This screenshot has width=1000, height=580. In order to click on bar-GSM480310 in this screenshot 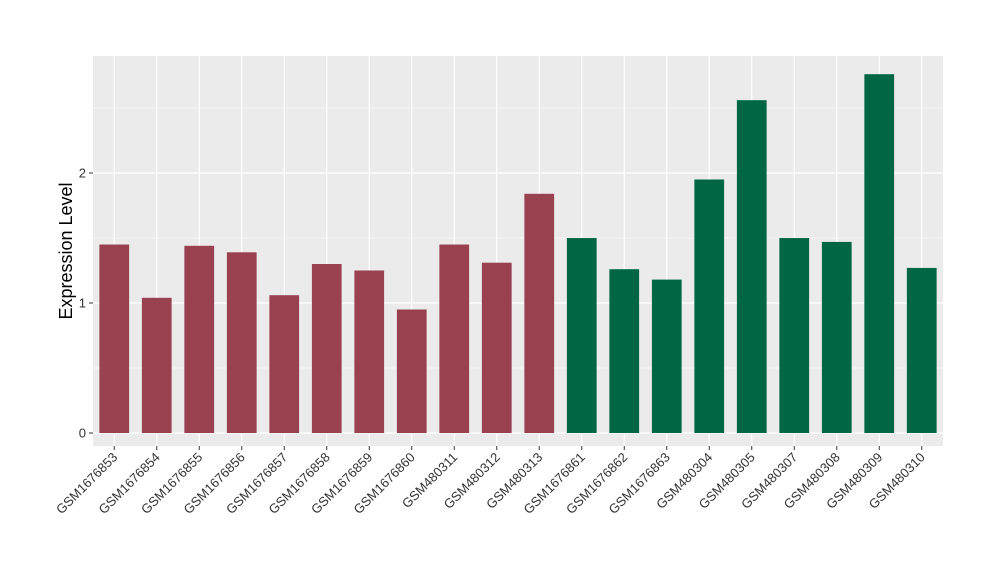, I will do `click(921, 350)`.